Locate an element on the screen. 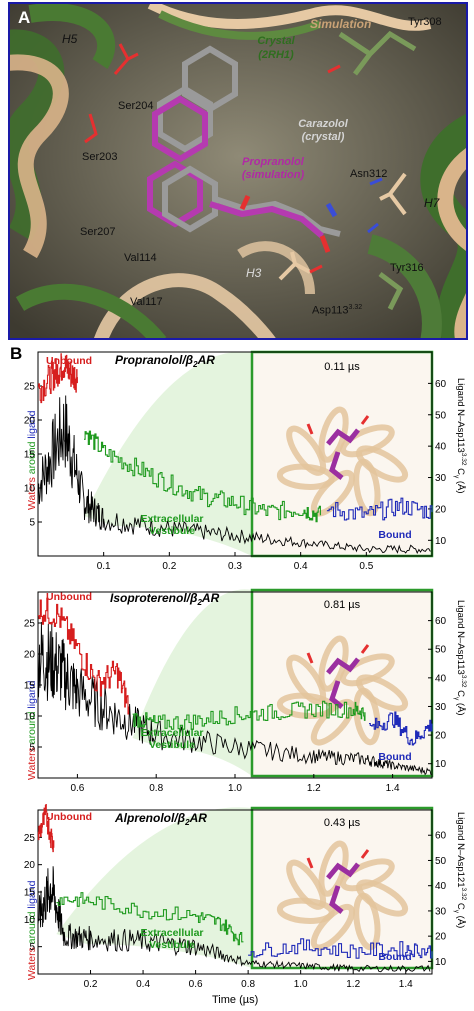  panel-a-letter: A is located at coordinates (24, 17).